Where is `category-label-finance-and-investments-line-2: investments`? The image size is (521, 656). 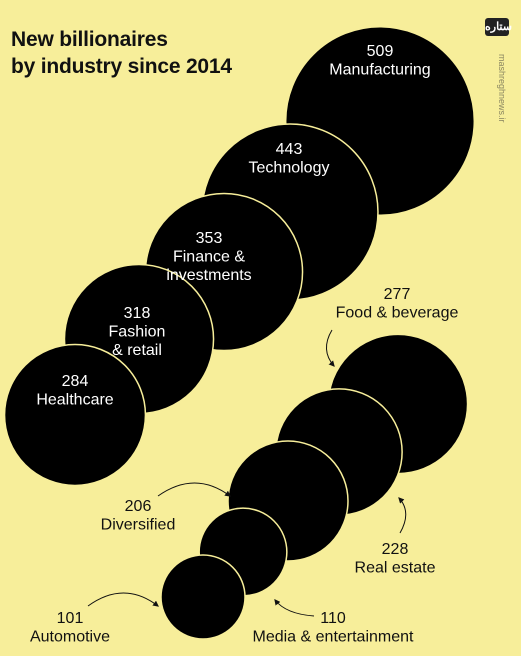
category-label-finance-and-investments-line-2: investments is located at coordinates (208, 275).